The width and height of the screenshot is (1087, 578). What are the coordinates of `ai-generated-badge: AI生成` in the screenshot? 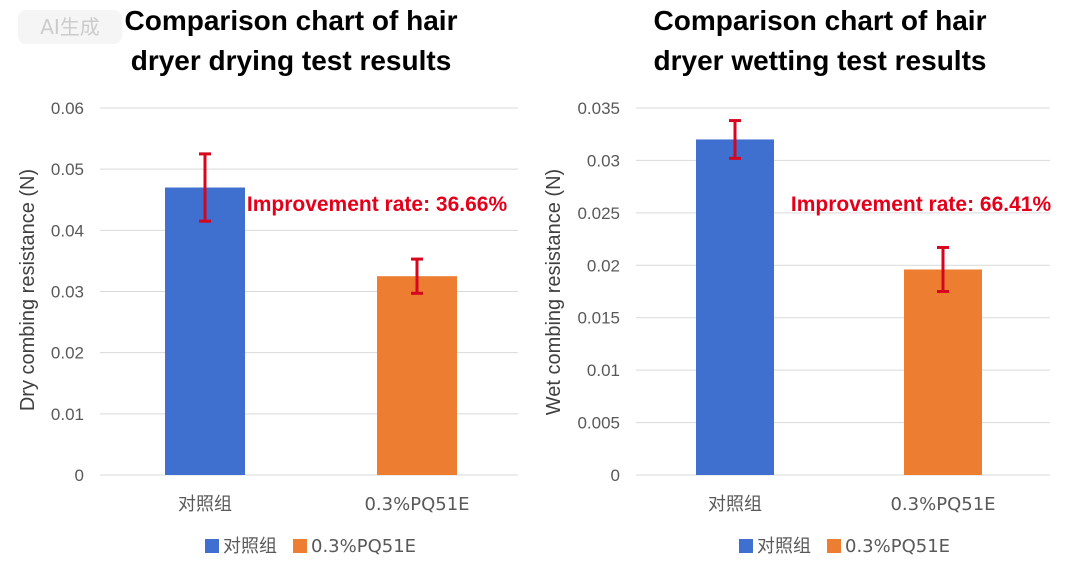 It's located at (70, 27).